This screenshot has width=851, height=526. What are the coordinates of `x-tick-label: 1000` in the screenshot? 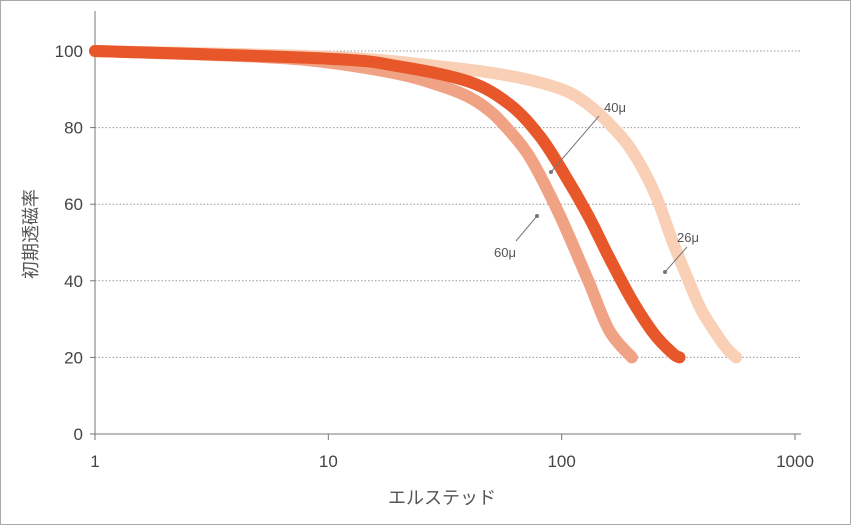 It's located at (795, 461).